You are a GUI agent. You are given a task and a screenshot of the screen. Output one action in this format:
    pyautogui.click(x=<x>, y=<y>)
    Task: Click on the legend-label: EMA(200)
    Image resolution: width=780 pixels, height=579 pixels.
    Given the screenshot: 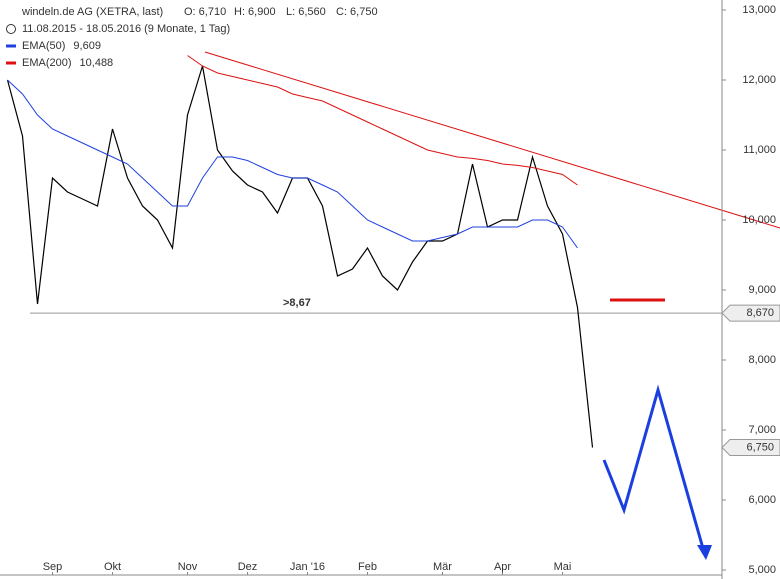 What is the action you would take?
    pyautogui.click(x=47, y=63)
    